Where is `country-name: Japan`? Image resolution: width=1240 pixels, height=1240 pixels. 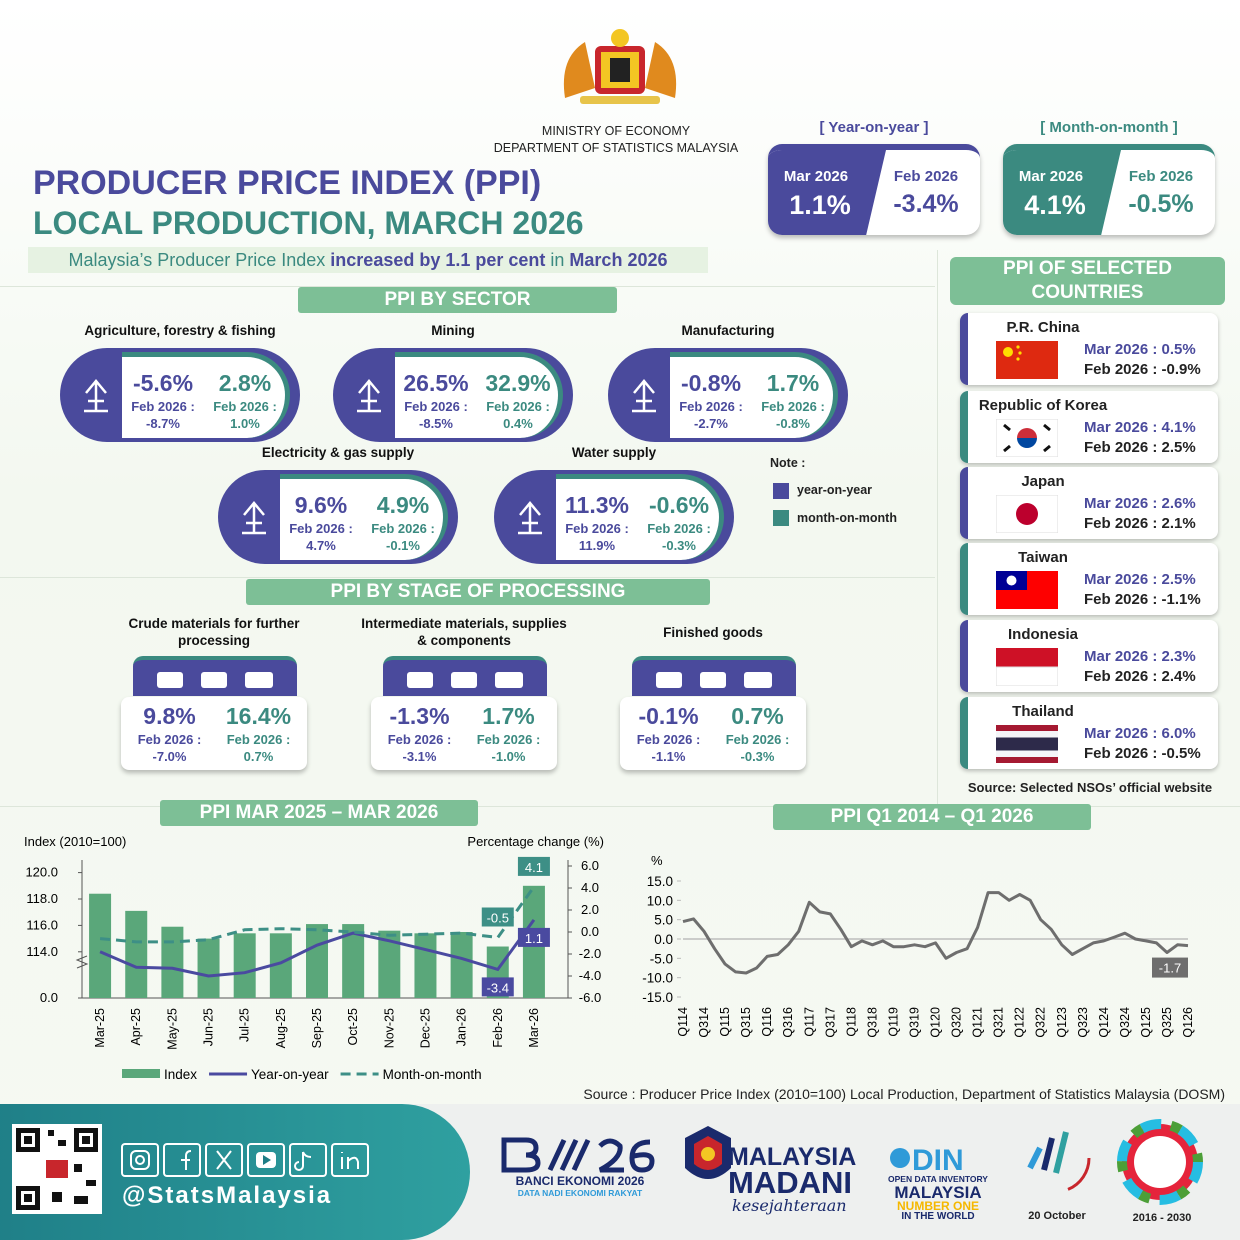 country-name: Japan is located at coordinates (1043, 481).